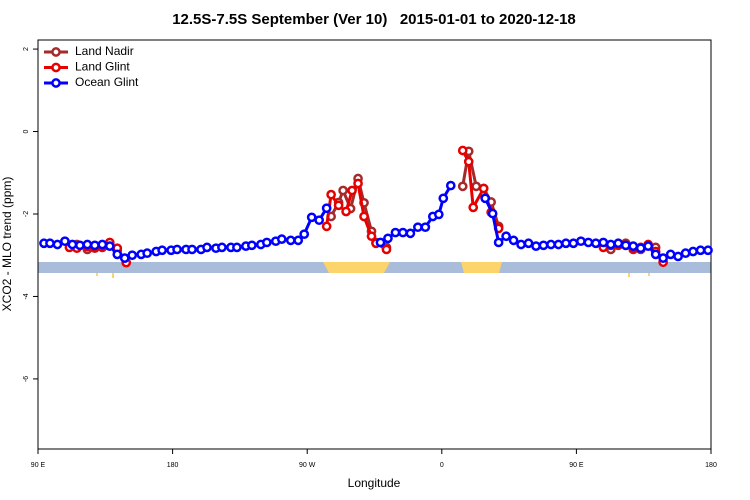  Describe the element at coordinates (26, 379) in the screenshot. I see `y-tick-label: -6` at that location.